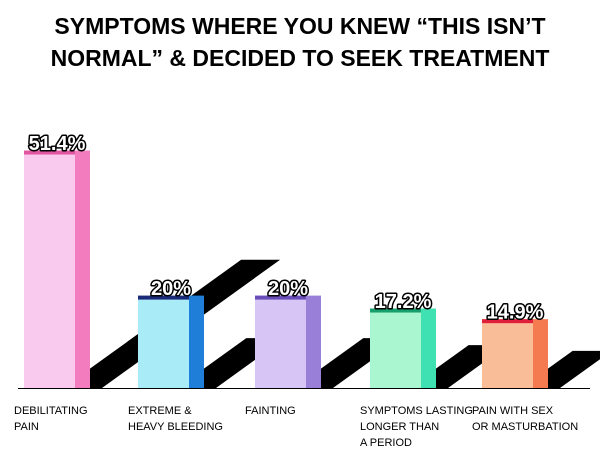  Describe the element at coordinates (386, 443) in the screenshot. I see `x-tick-label: A PERIOD` at that location.